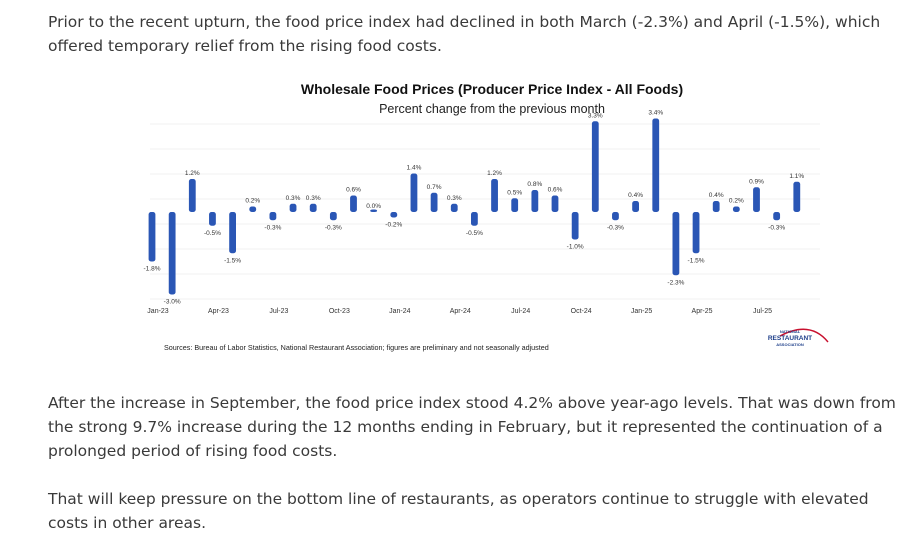 The height and width of the screenshot is (546, 920). What do you see at coordinates (790, 344) in the screenshot?
I see `logo-bottom-text: ASSOCIATION` at bounding box center [790, 344].